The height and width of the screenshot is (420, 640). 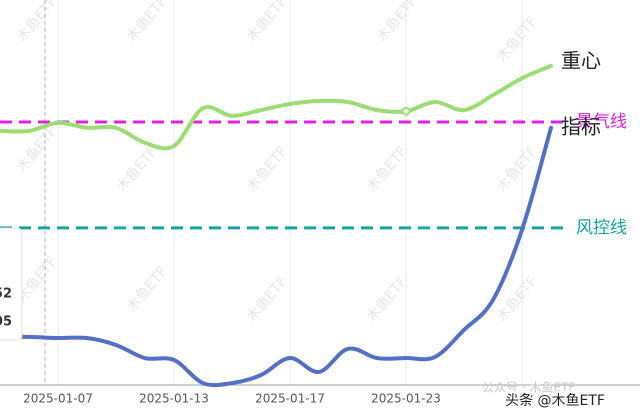 What do you see at coordinates (528, 388) in the screenshot?
I see `footer-text: 公众号 · 木鱼ETF` at bounding box center [528, 388].